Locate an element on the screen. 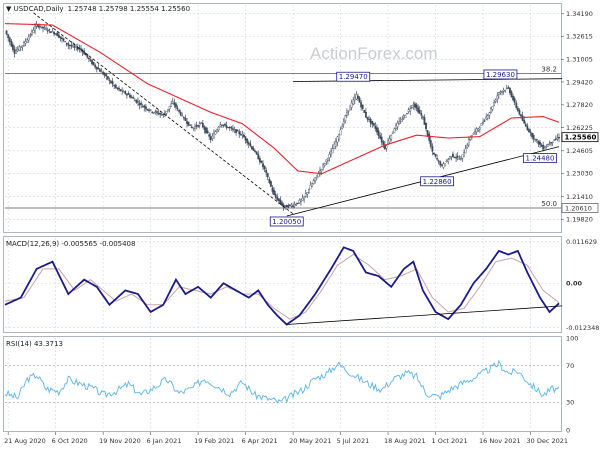 The width and height of the screenshot is (600, 450). fib-price-box is located at coordinates (580, 208).